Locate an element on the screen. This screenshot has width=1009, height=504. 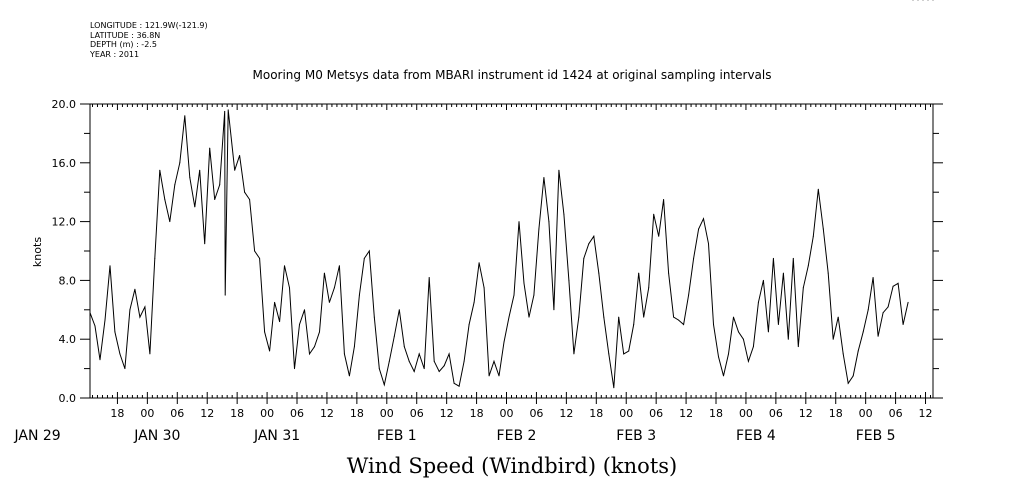
x-day-label: FEB 1 is located at coordinates (397, 436).